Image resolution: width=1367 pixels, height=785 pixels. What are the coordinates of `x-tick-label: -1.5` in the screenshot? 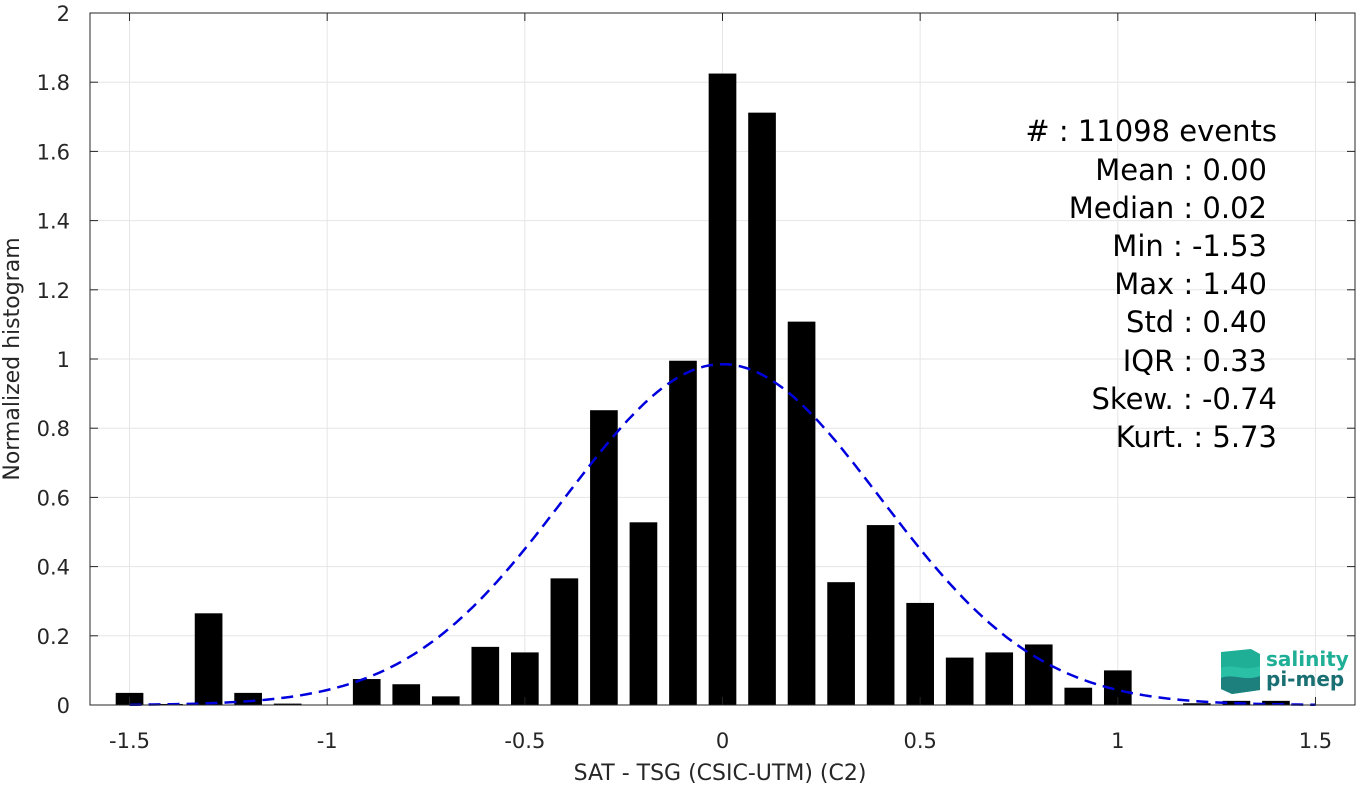 It's located at (129, 741).